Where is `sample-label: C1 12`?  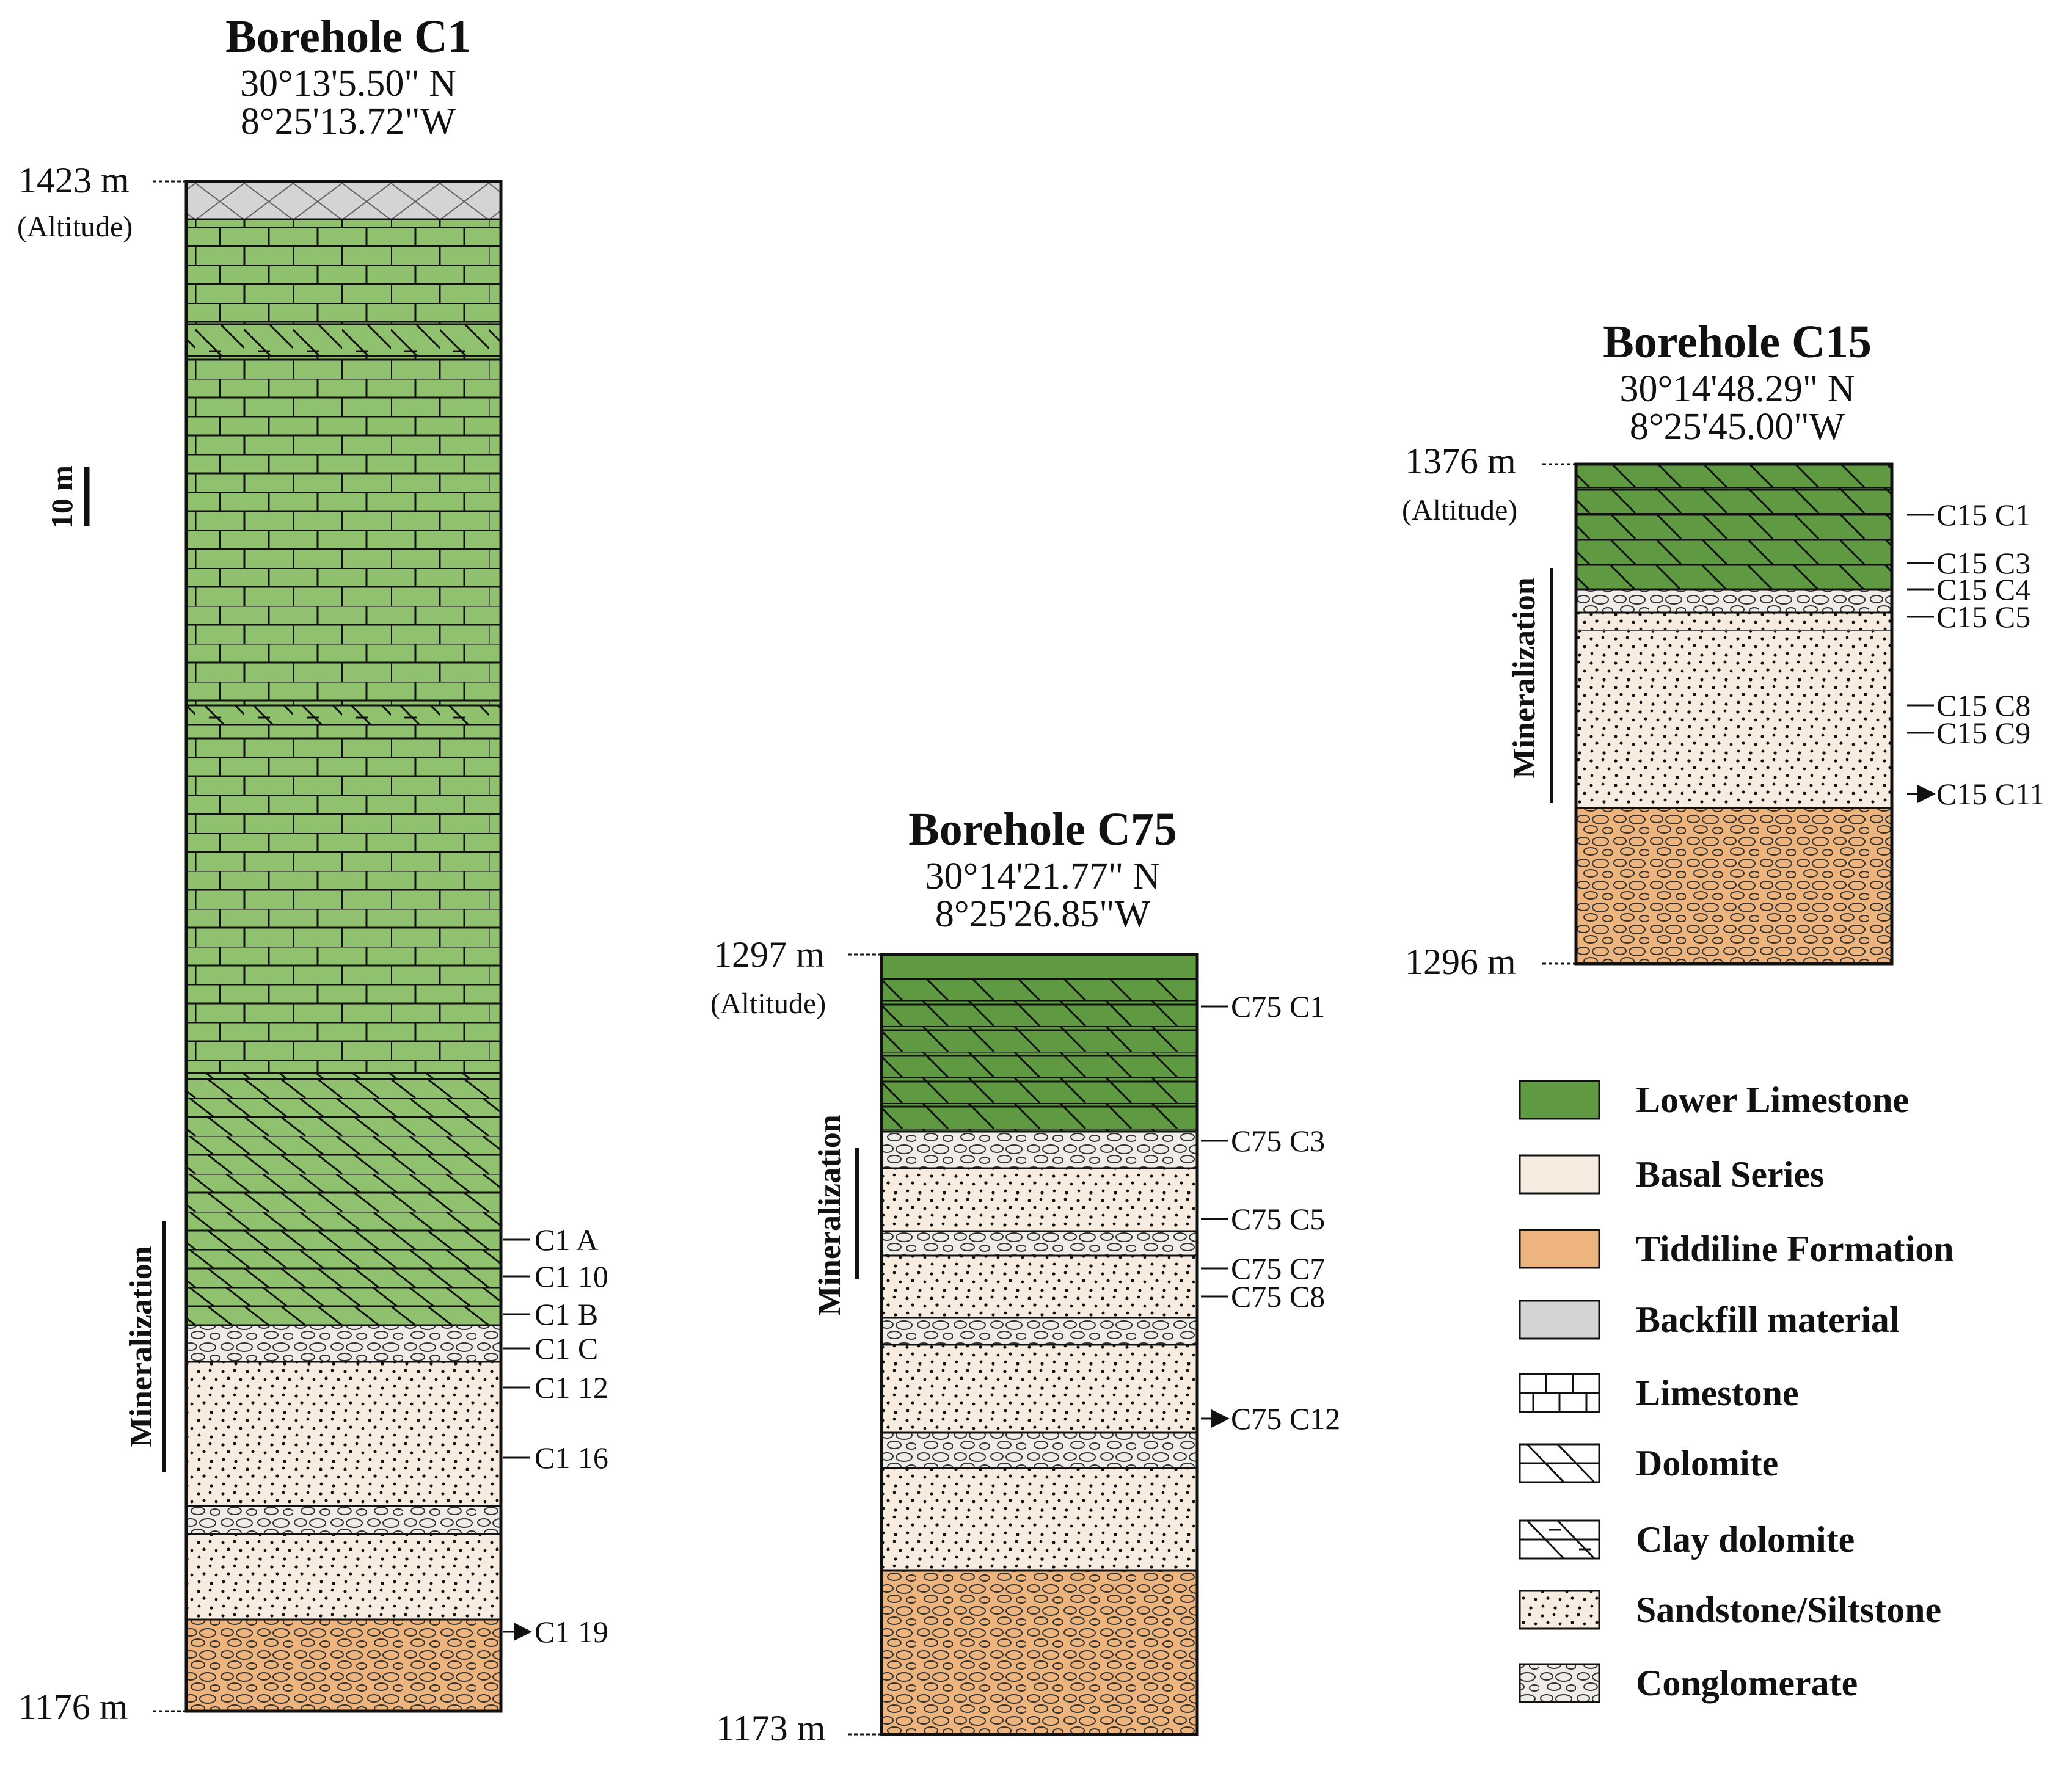
sample-label: C1 12 is located at coordinates (571, 1387).